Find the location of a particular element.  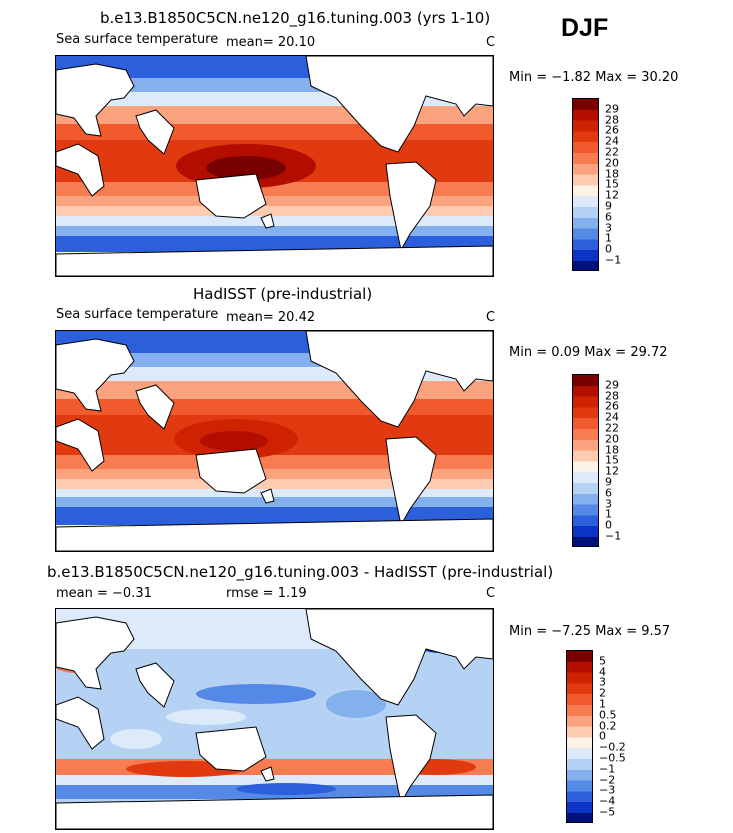

panel-2-range: Min = 0.09 Max = 29.72 is located at coordinates (588, 352).